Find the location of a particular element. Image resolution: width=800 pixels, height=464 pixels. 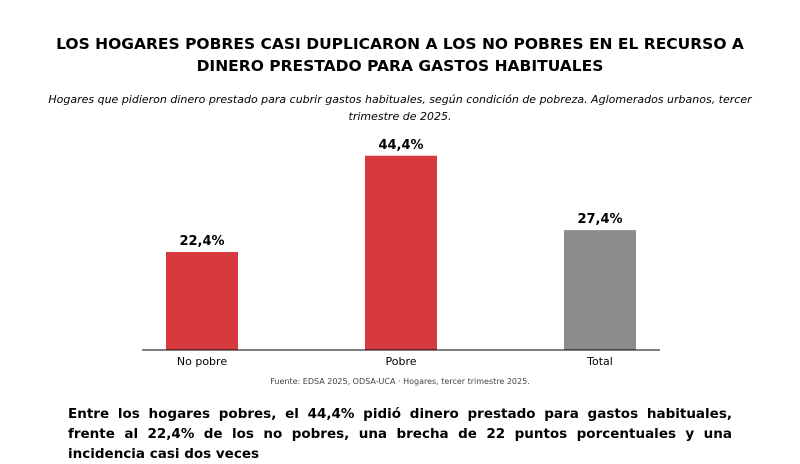

x-tick-label: Total is located at coordinates (599, 361).